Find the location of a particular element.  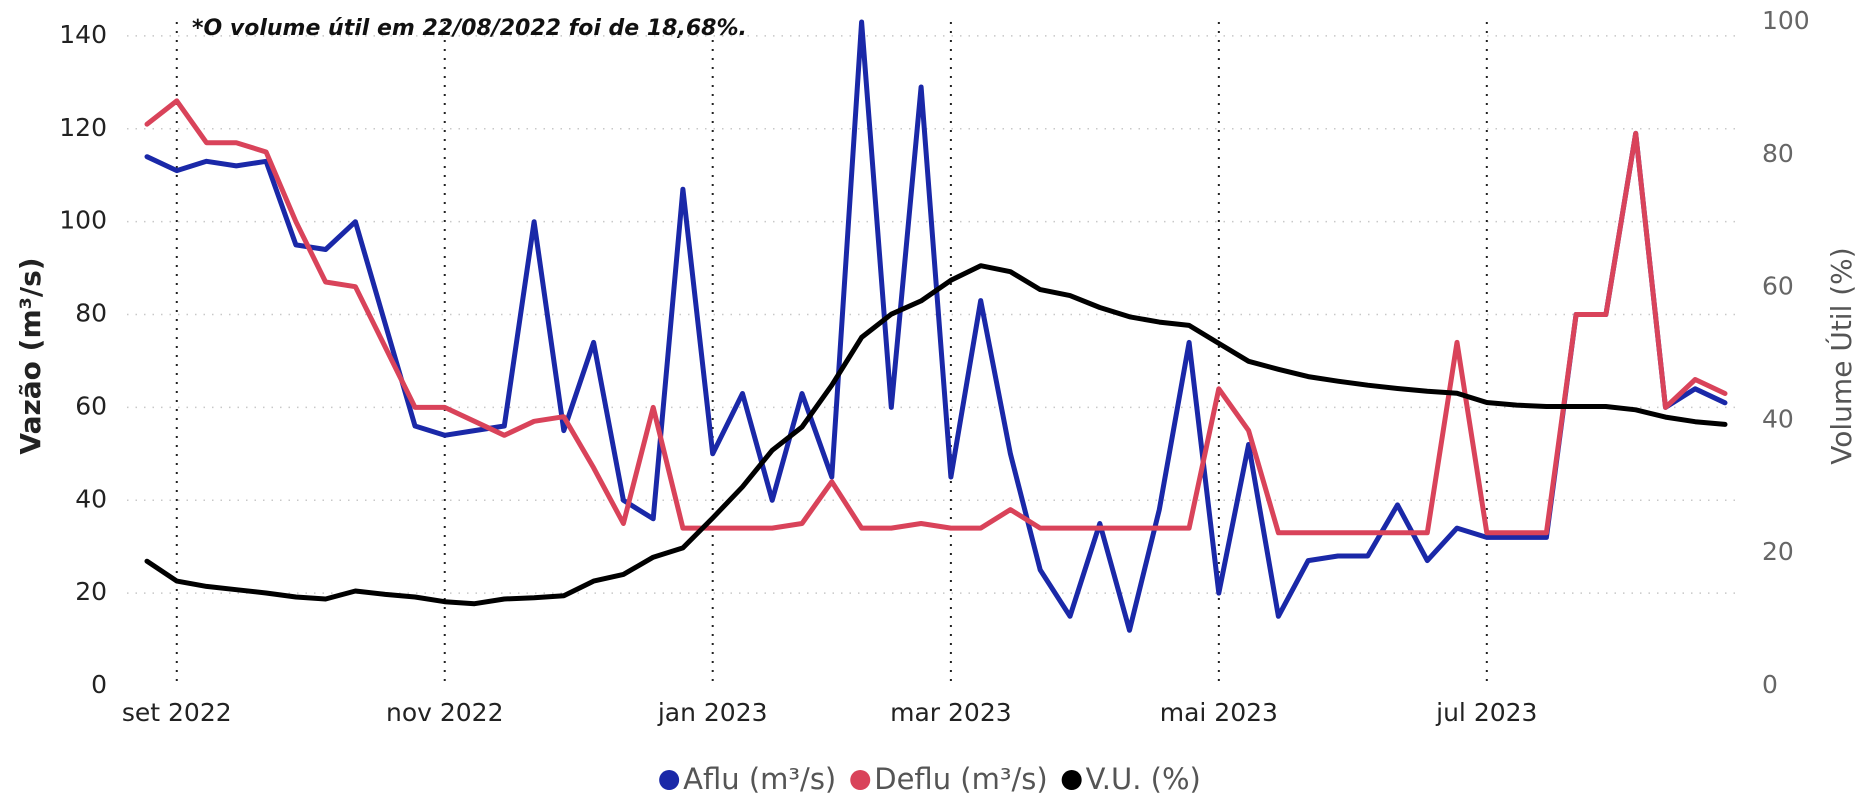

x-tick-label: nov 2022 is located at coordinates (445, 712).